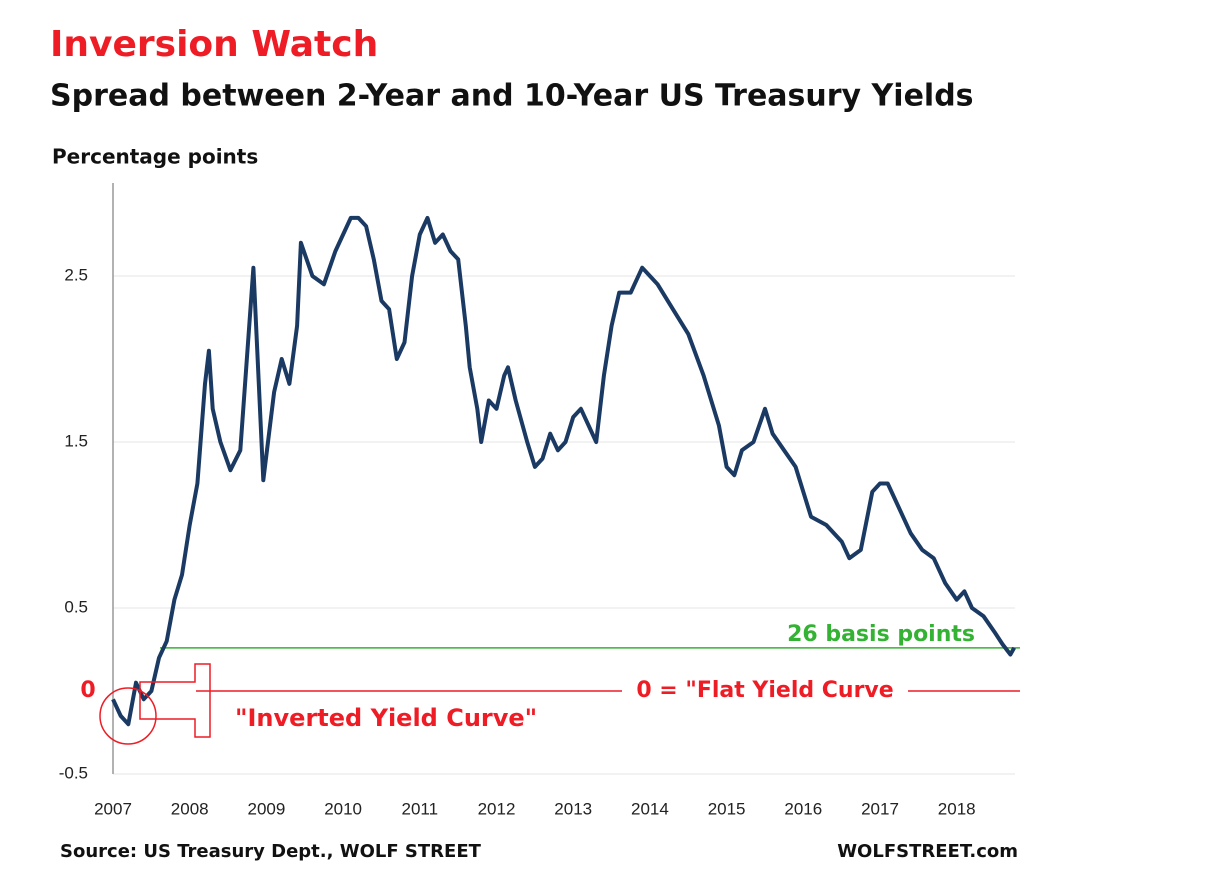  I want to click on chart-title: Inversion Watch, so click(214, 44).